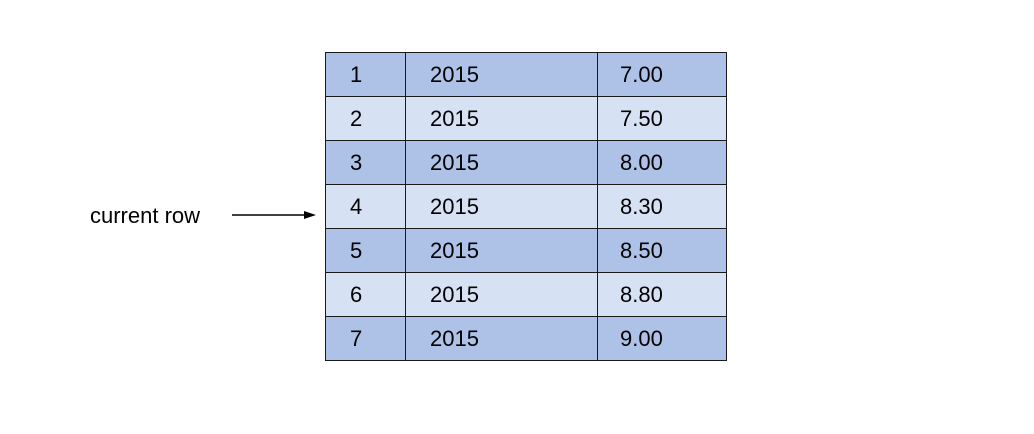  I want to click on row-id-cell: 4, so click(365, 206).